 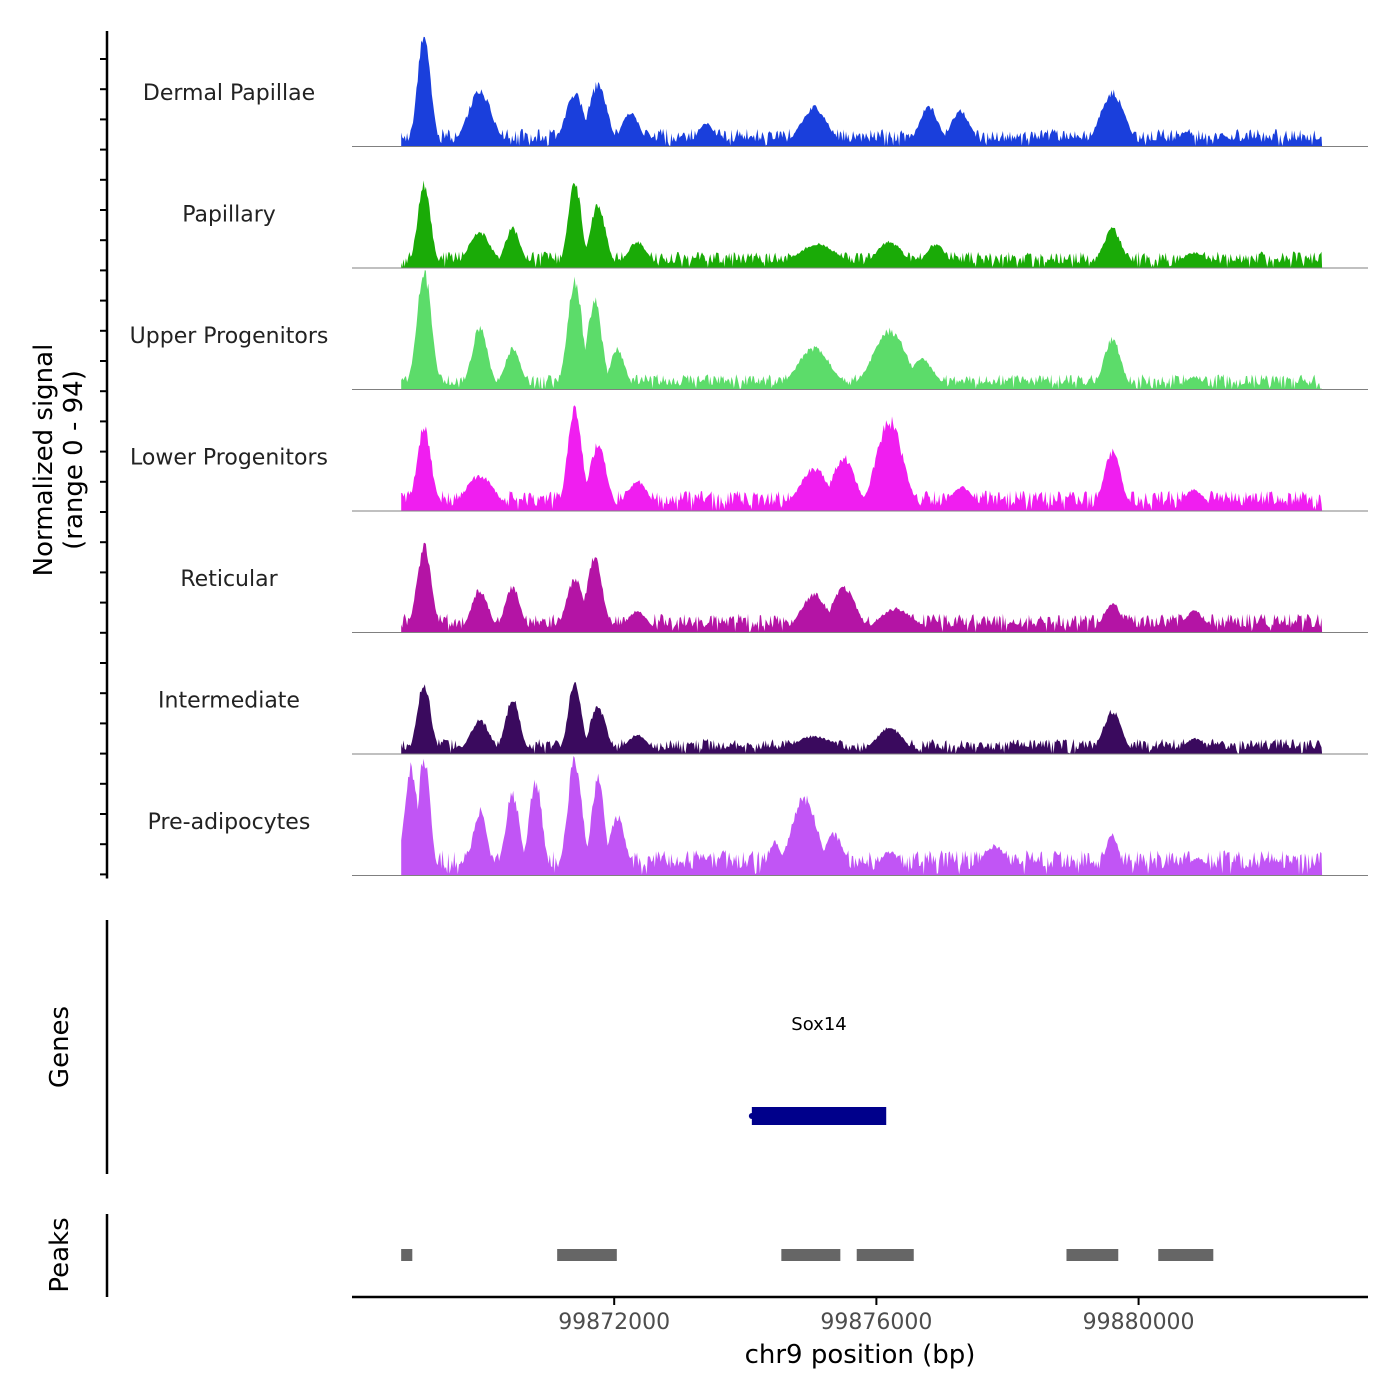 What do you see at coordinates (860, 1355) in the screenshot?
I see `x-axis-label: chr9 position (bp)` at bounding box center [860, 1355].